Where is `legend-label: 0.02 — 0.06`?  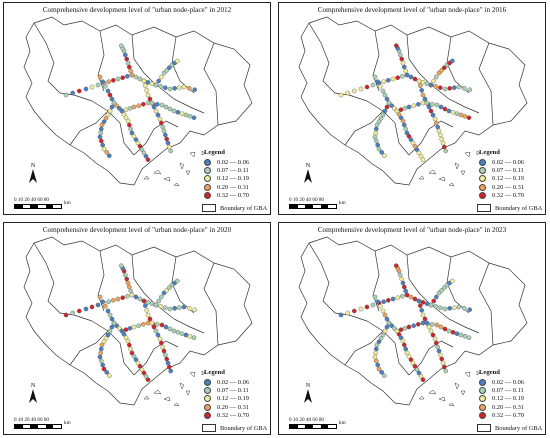
legend-label: 0.02 — 0.06 is located at coordinates (233, 382).